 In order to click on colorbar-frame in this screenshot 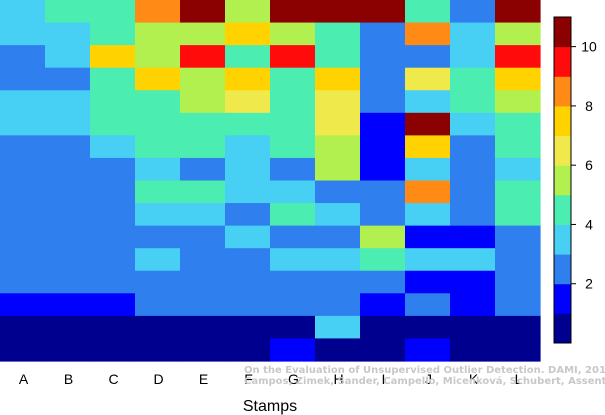, I will do `click(562, 180)`.